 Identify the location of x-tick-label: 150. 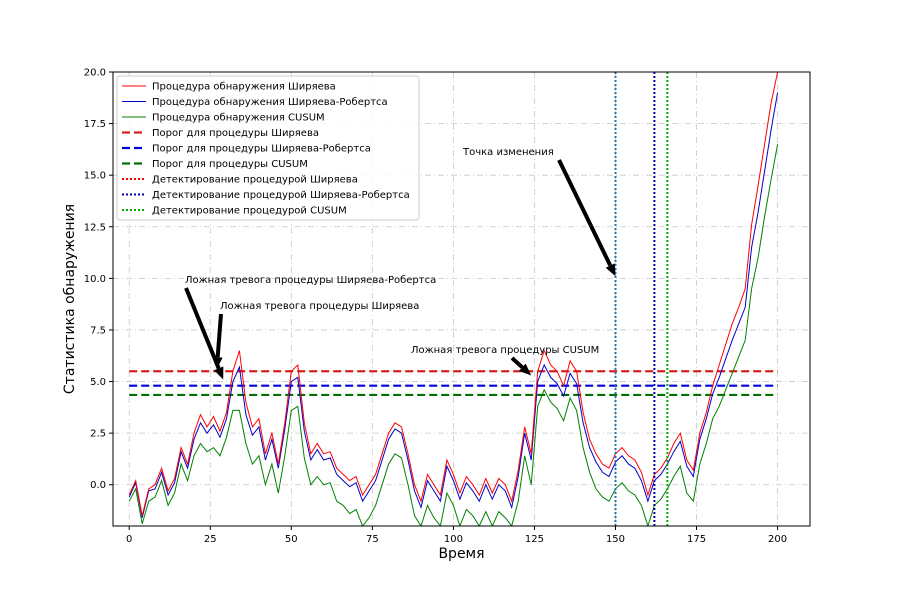
(615, 539).